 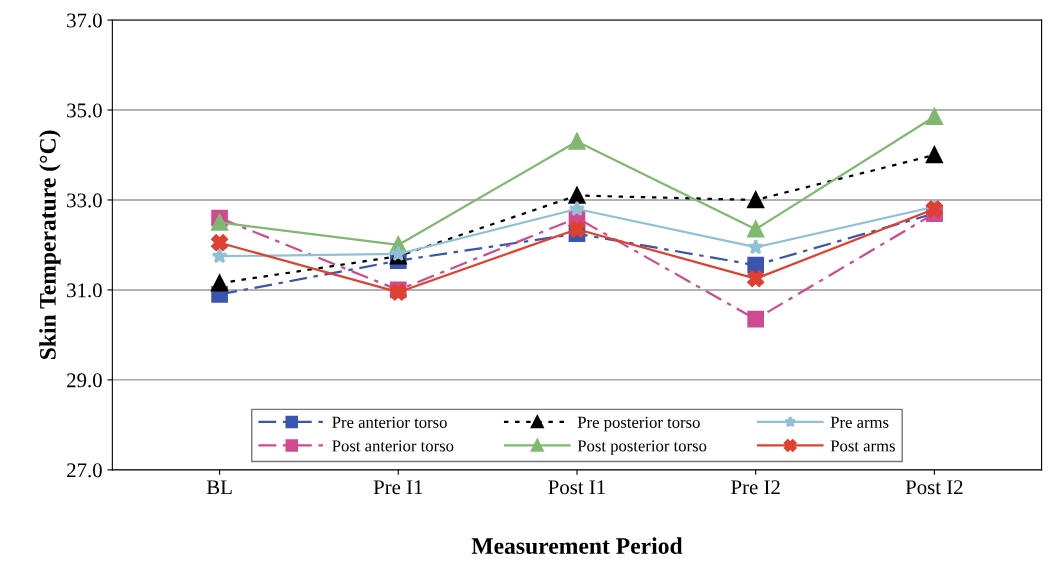 What do you see at coordinates (84, 200) in the screenshot?
I see `y-tick-label: 33.0` at bounding box center [84, 200].